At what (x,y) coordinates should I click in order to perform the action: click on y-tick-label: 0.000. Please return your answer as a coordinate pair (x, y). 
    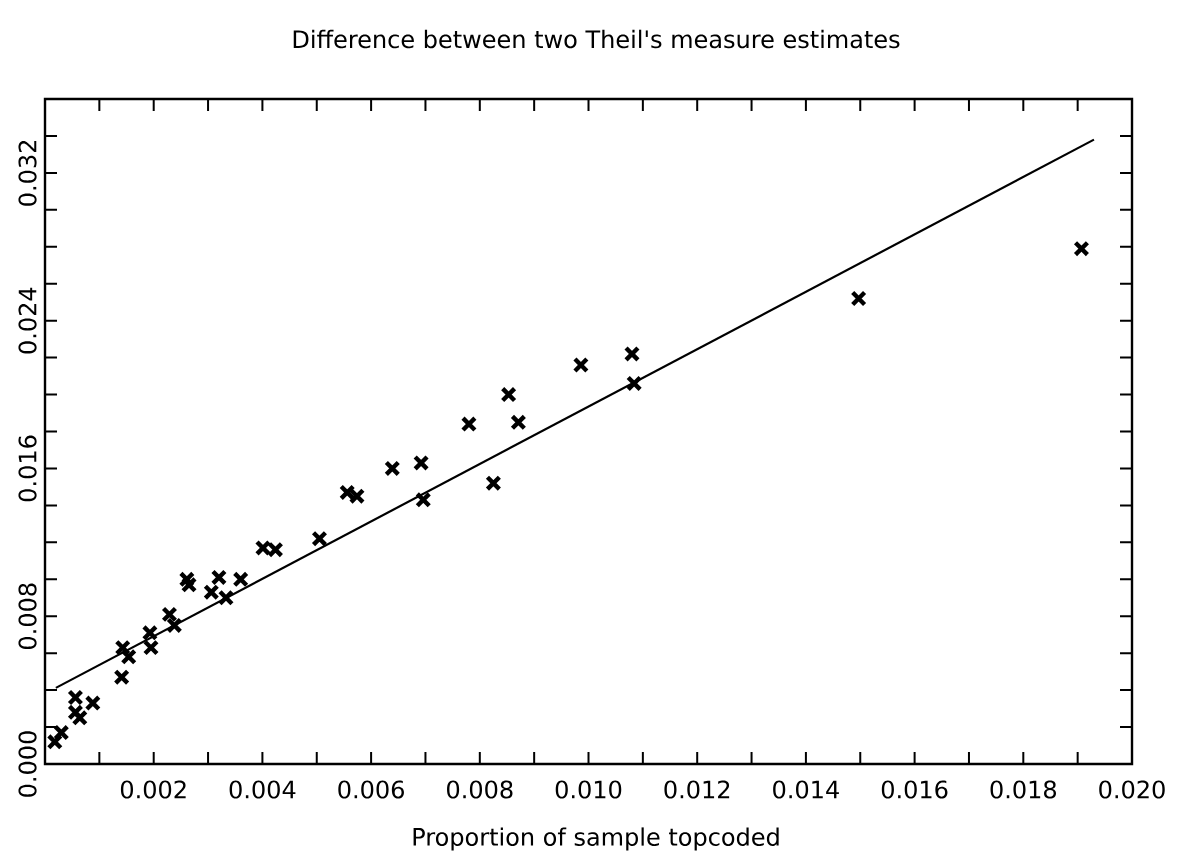
    Looking at the image, I should click on (27, 764).